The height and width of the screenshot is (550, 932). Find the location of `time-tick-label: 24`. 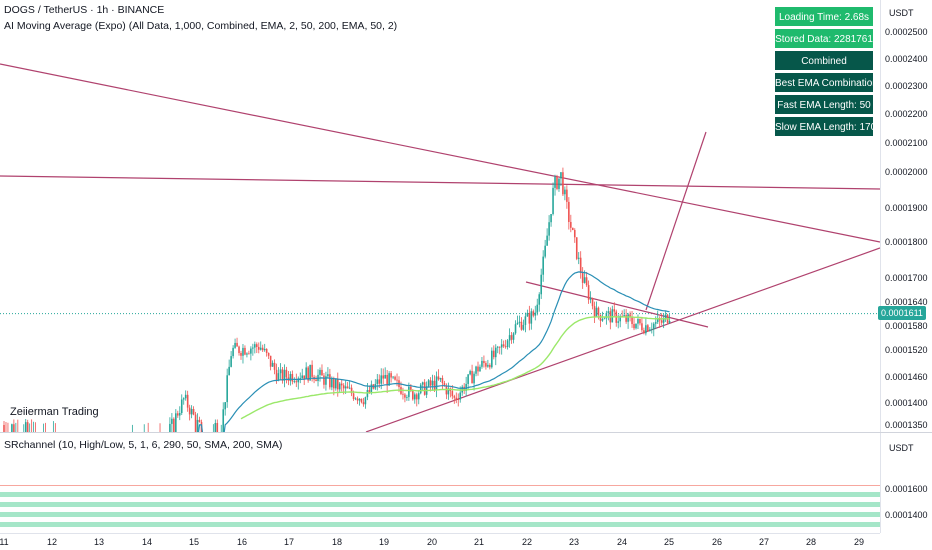

time-tick-label: 24 is located at coordinates (622, 542).